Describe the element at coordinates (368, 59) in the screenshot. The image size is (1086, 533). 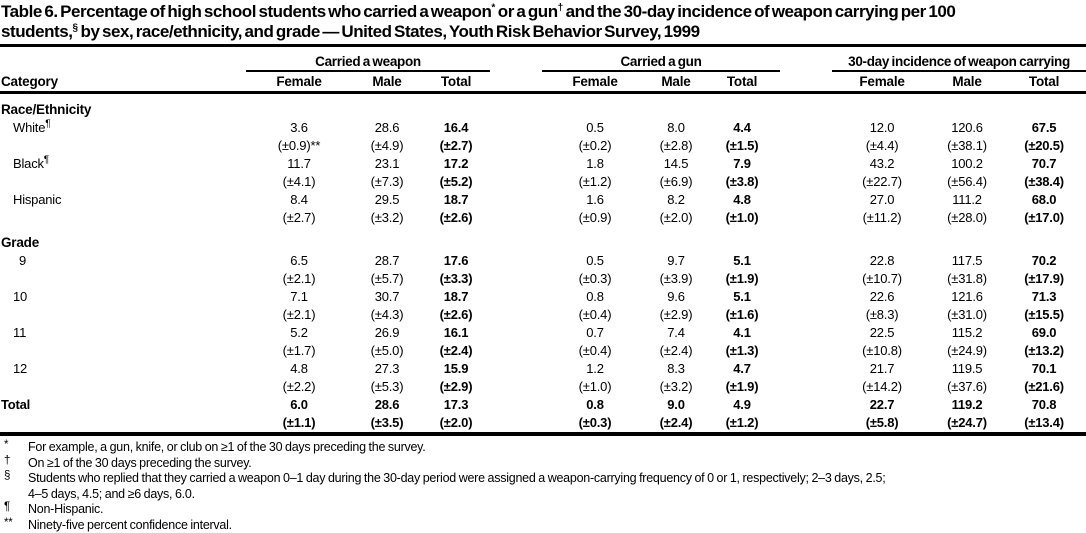
I see `group-header-0: Carried a weapon` at that location.